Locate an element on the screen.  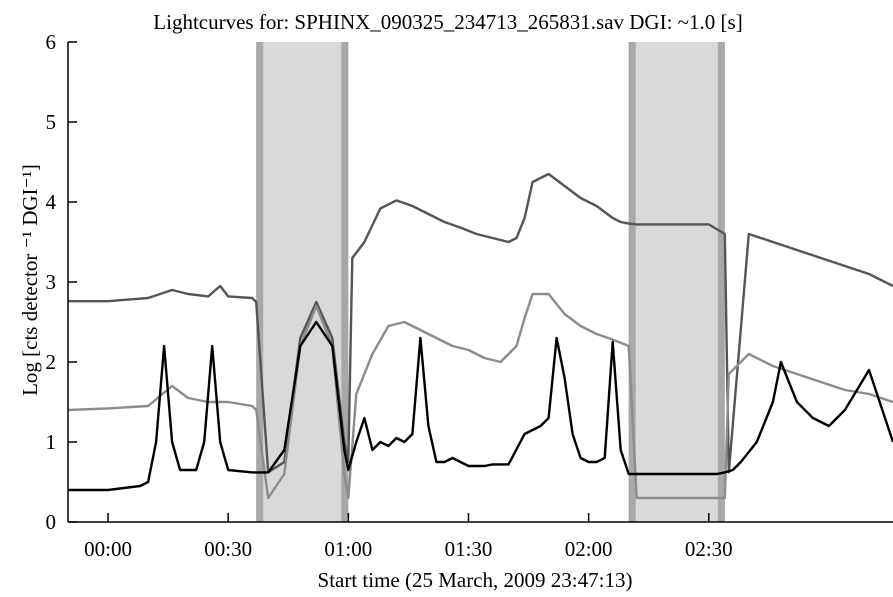
y-tick-label: 0 is located at coordinates (51, 522).